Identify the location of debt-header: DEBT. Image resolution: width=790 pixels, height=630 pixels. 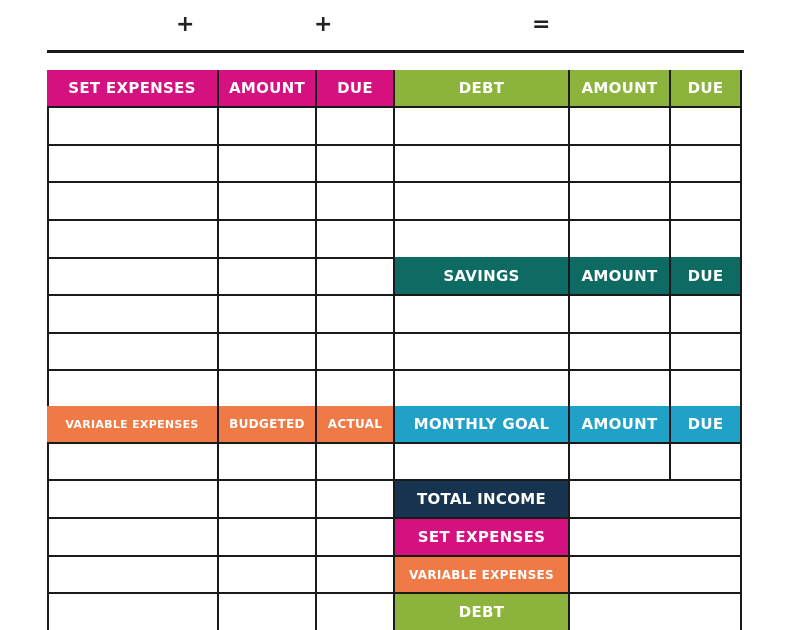
(481, 88).